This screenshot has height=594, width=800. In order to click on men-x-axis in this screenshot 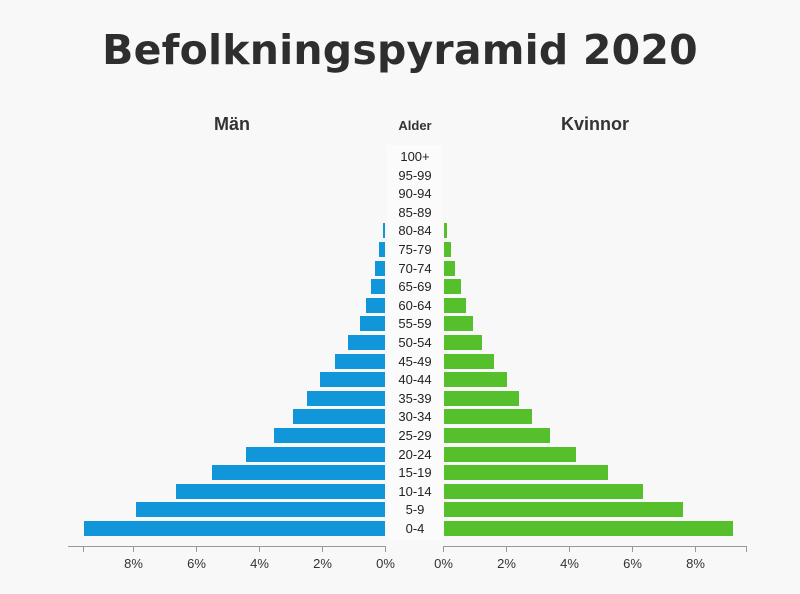, I will do `click(226, 546)`.